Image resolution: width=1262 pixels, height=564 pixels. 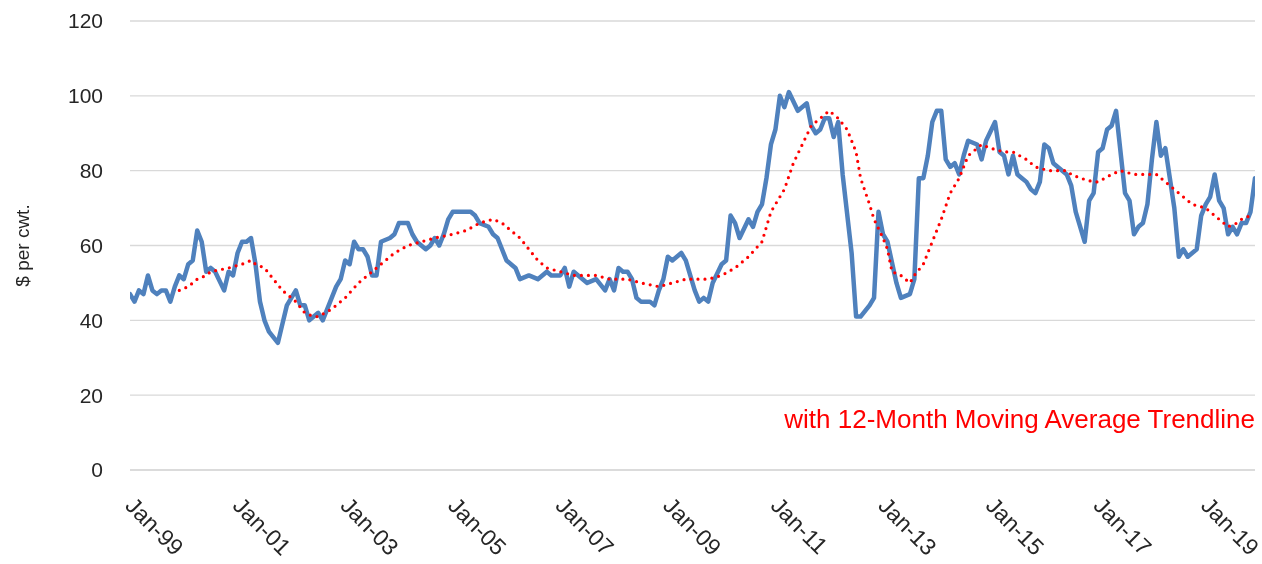 What do you see at coordinates (91, 245) in the screenshot?
I see `y-tick-label: 60` at bounding box center [91, 245].